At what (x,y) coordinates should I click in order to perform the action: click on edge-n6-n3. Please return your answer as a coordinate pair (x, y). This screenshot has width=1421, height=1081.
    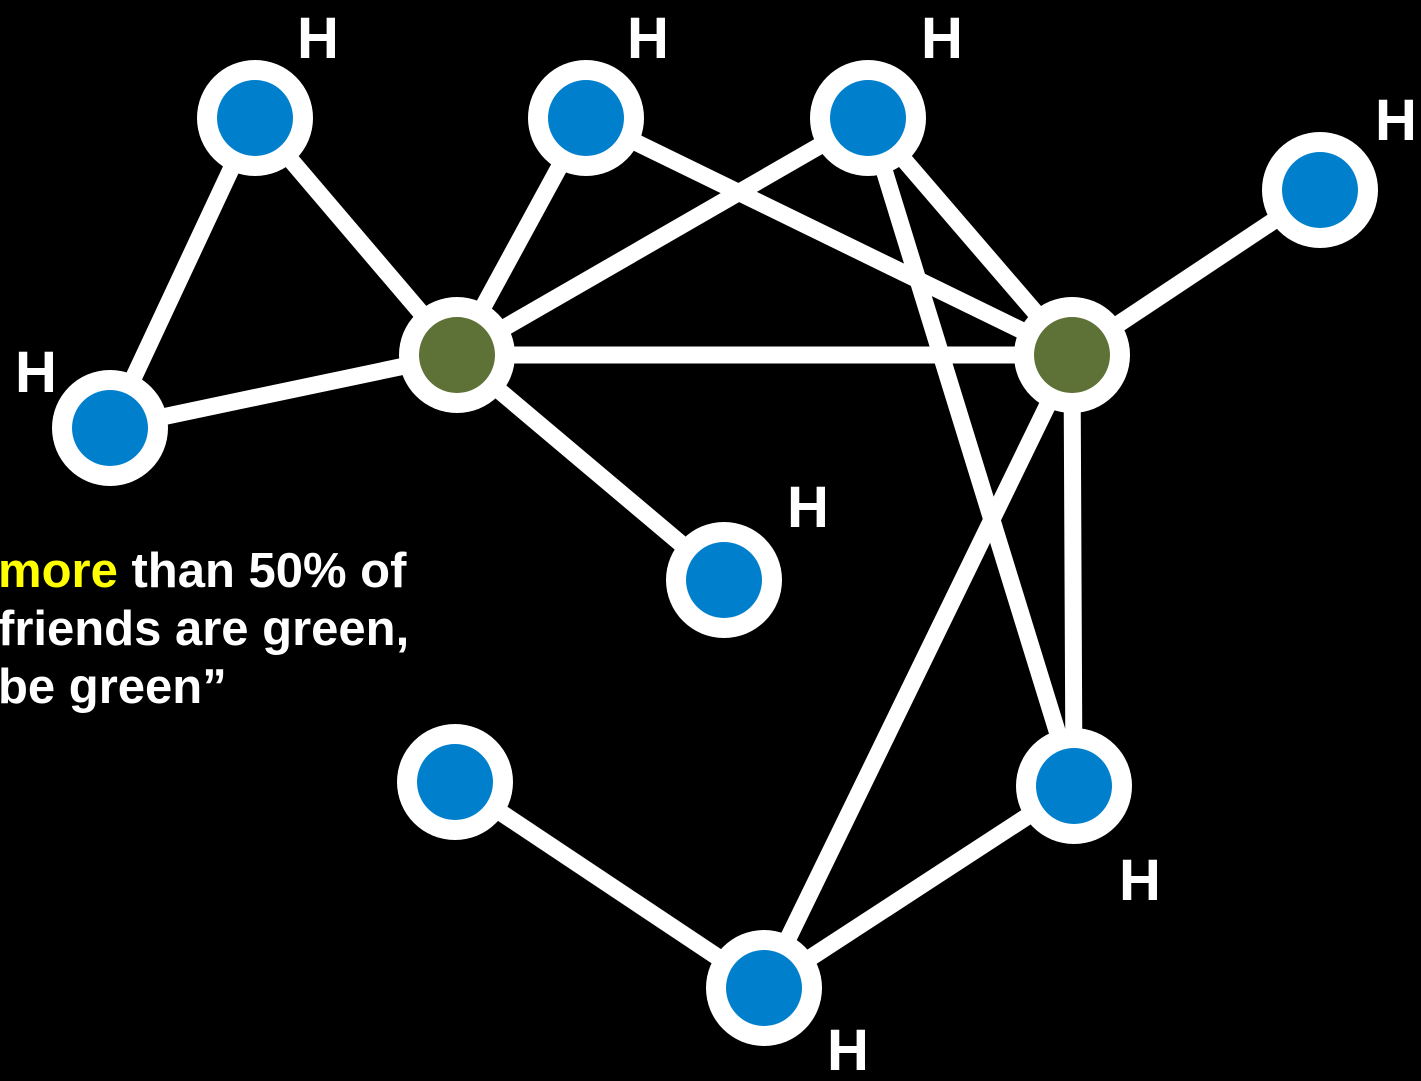
    Looking at the image, I should click on (662, 236).